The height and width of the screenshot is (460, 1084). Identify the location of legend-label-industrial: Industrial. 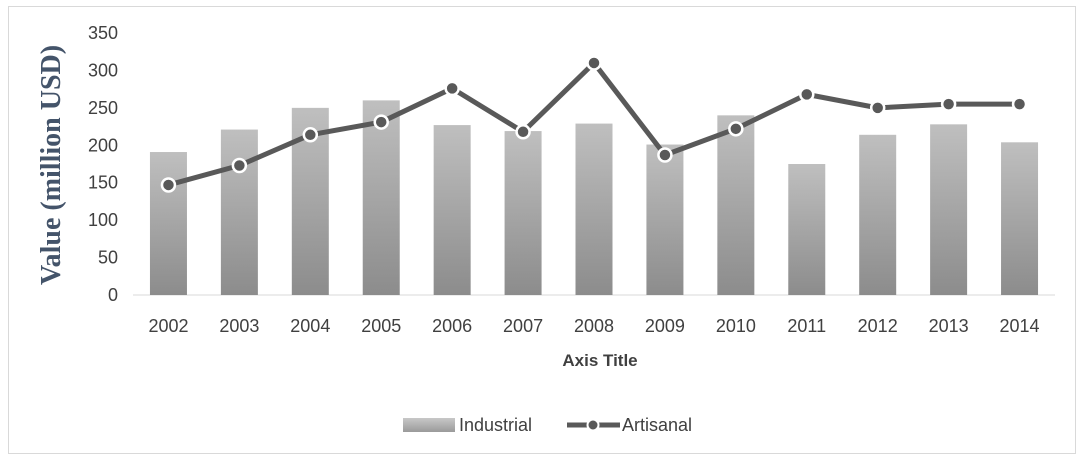
(495, 425).